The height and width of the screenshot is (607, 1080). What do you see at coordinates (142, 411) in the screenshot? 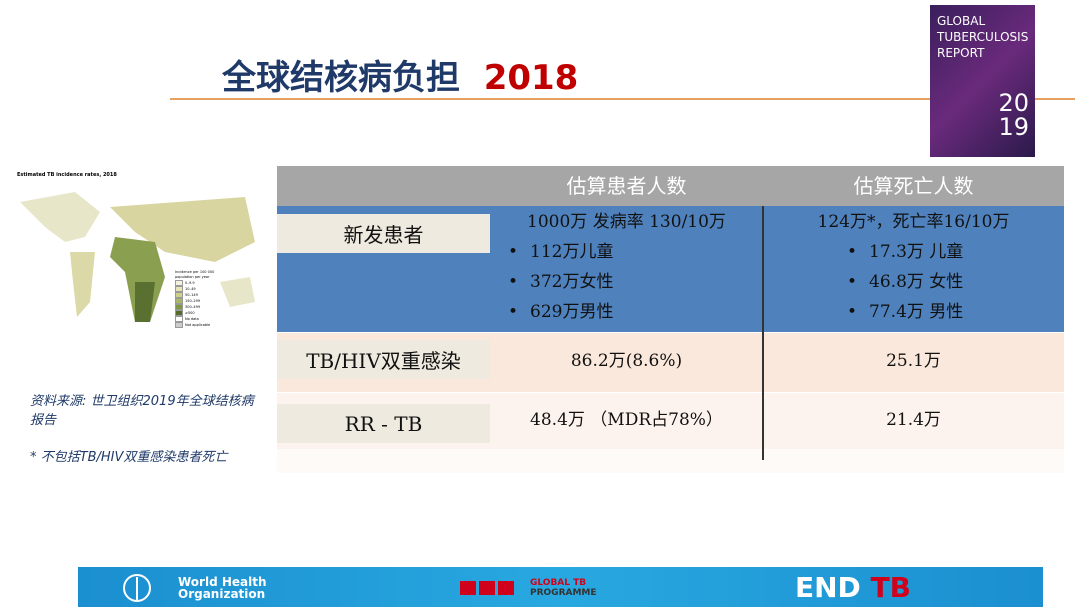
I see `source-note: 资料来源: 世卫组织2019年全球结核病报告` at bounding box center [142, 411].